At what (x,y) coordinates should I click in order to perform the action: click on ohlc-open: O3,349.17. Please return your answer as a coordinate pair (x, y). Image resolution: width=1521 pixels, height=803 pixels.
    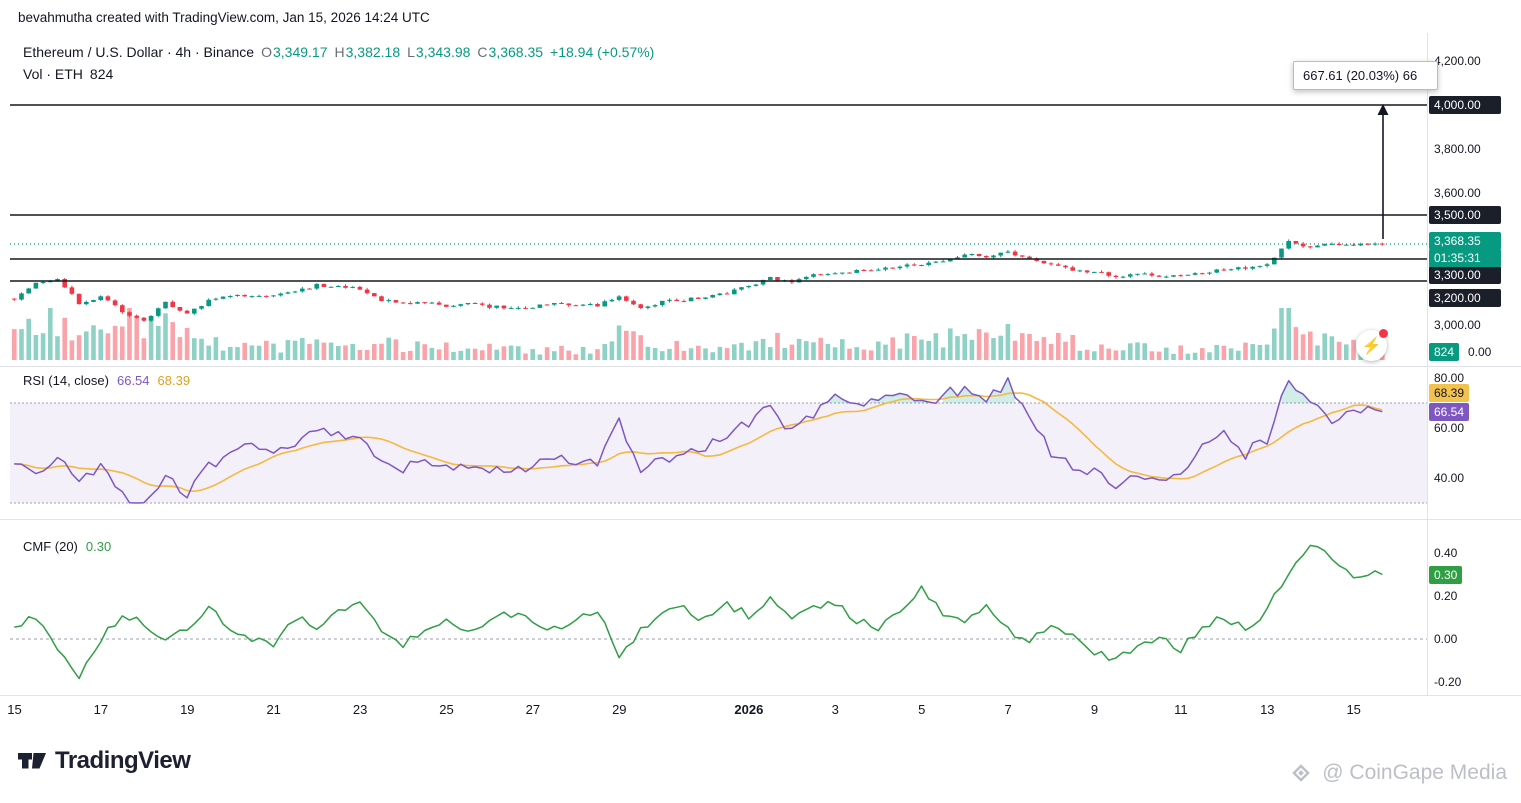
    Looking at the image, I should click on (294, 52).